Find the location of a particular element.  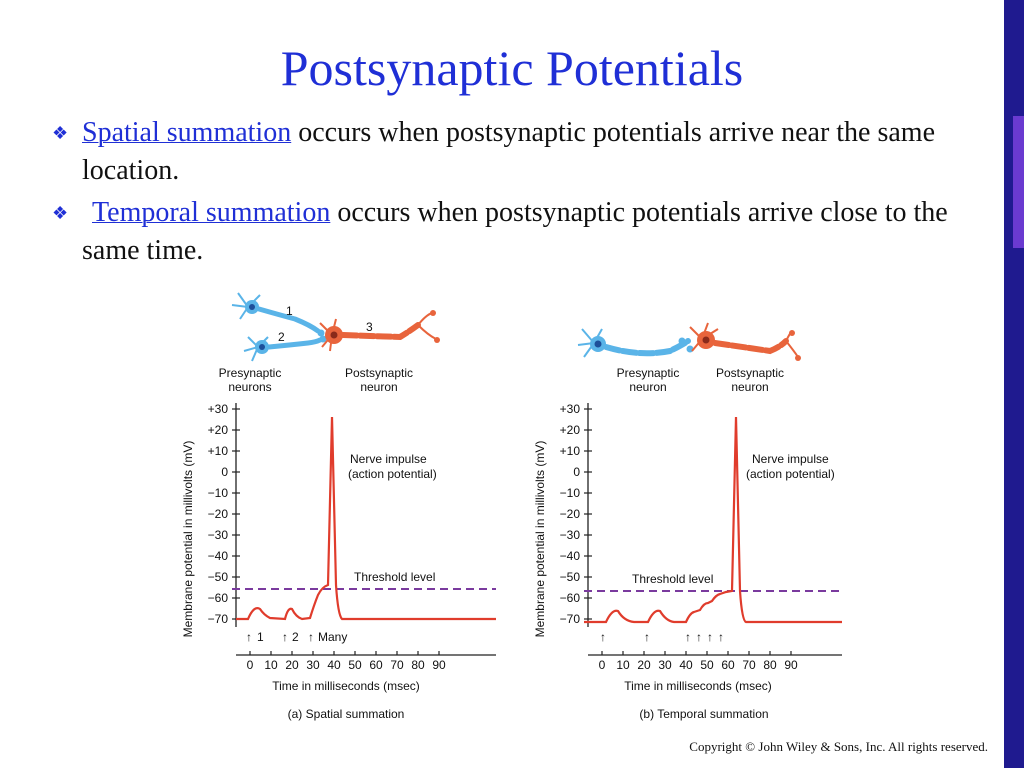

presynaptic-label-b-2: neuron is located at coordinates (647, 387).